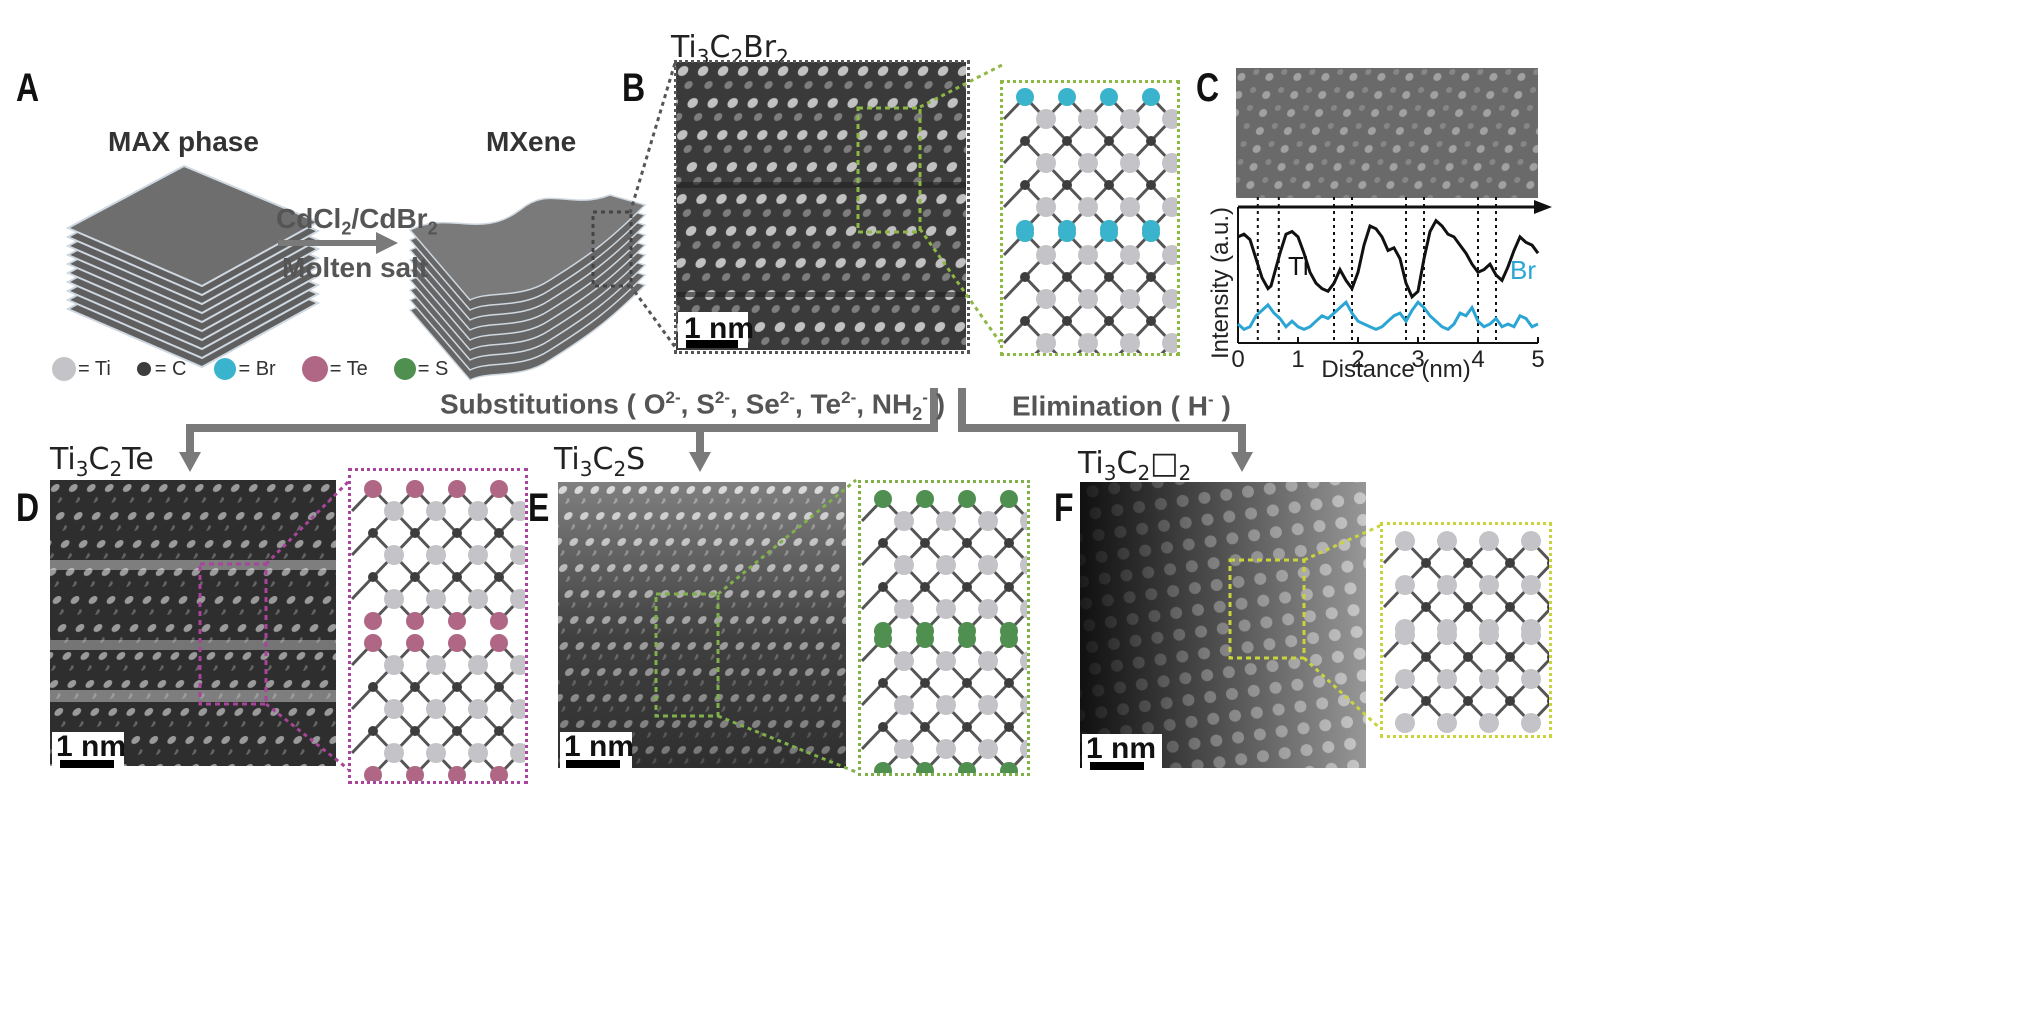  I want to click on series-line-br, so click(1387, 315).